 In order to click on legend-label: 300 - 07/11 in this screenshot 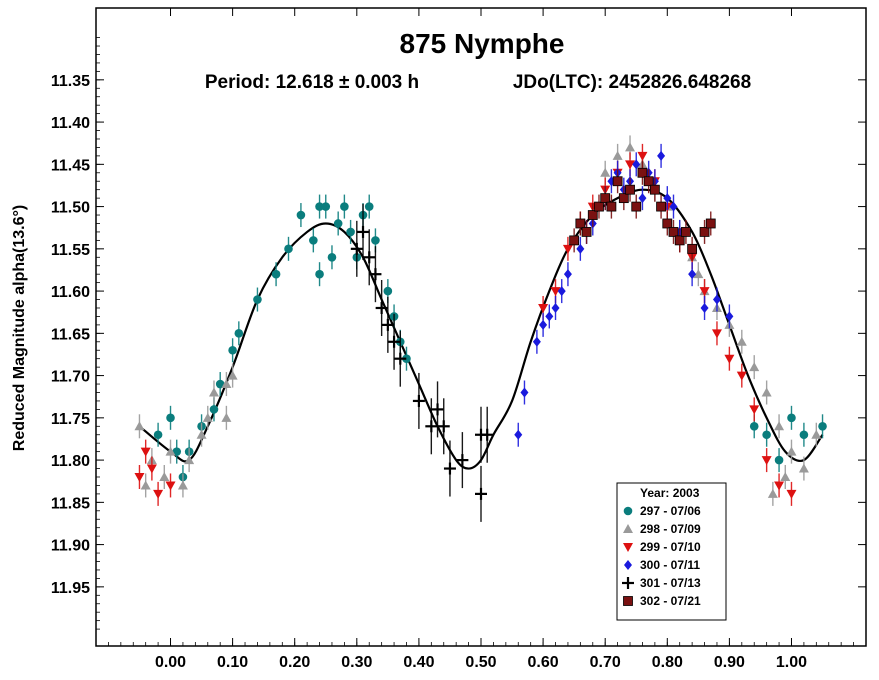, I will do `click(670, 565)`.